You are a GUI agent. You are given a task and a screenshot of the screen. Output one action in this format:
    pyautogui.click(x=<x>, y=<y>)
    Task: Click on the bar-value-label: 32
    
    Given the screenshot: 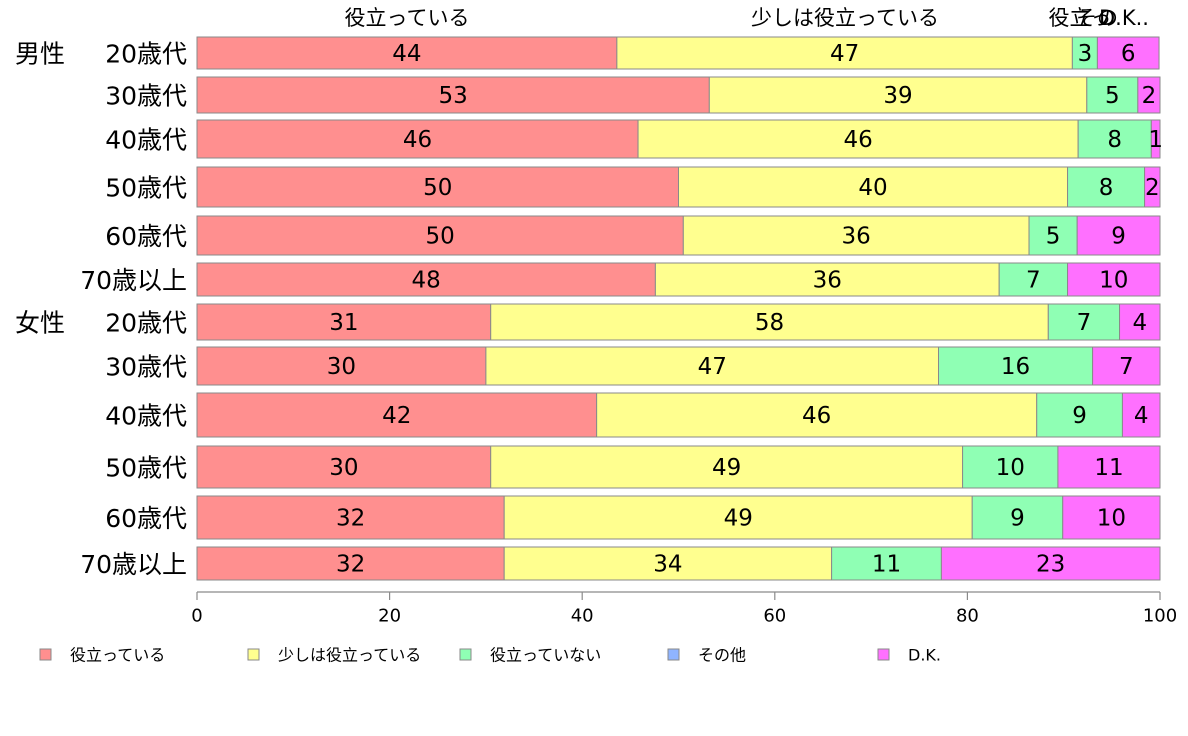 What is the action you would take?
    pyautogui.click(x=350, y=565)
    